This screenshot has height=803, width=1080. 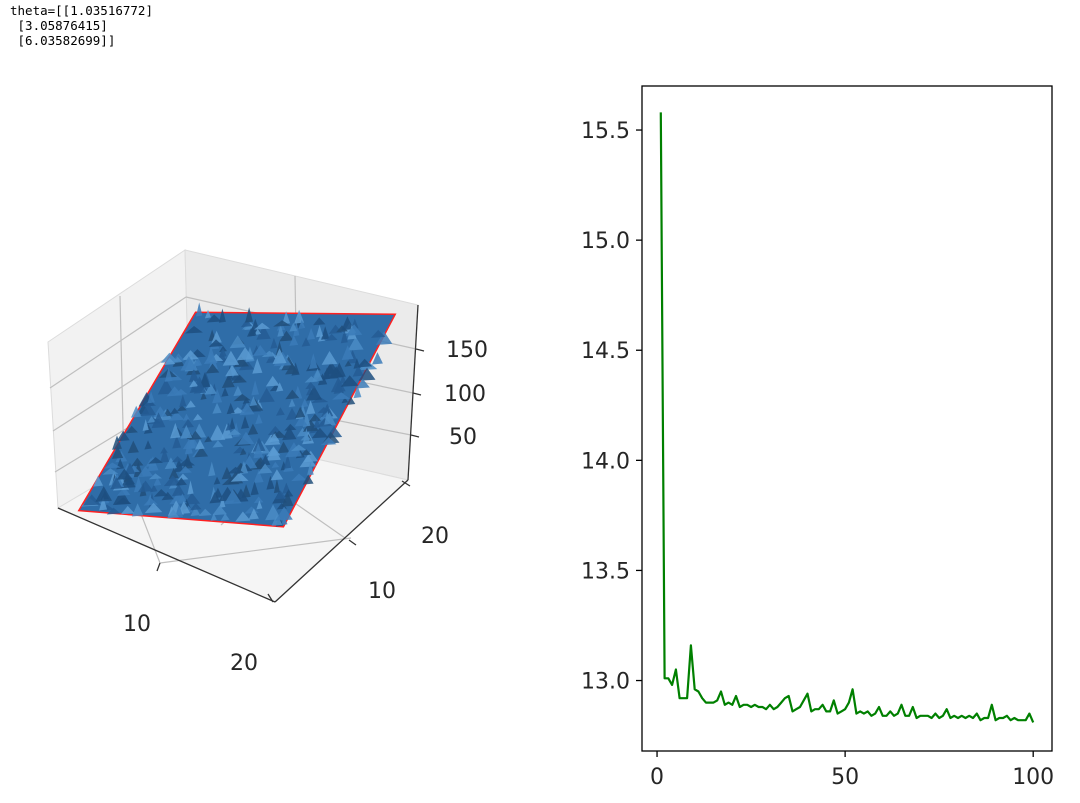 I want to click on y-tick-label: 14.5, so click(x=605, y=351).